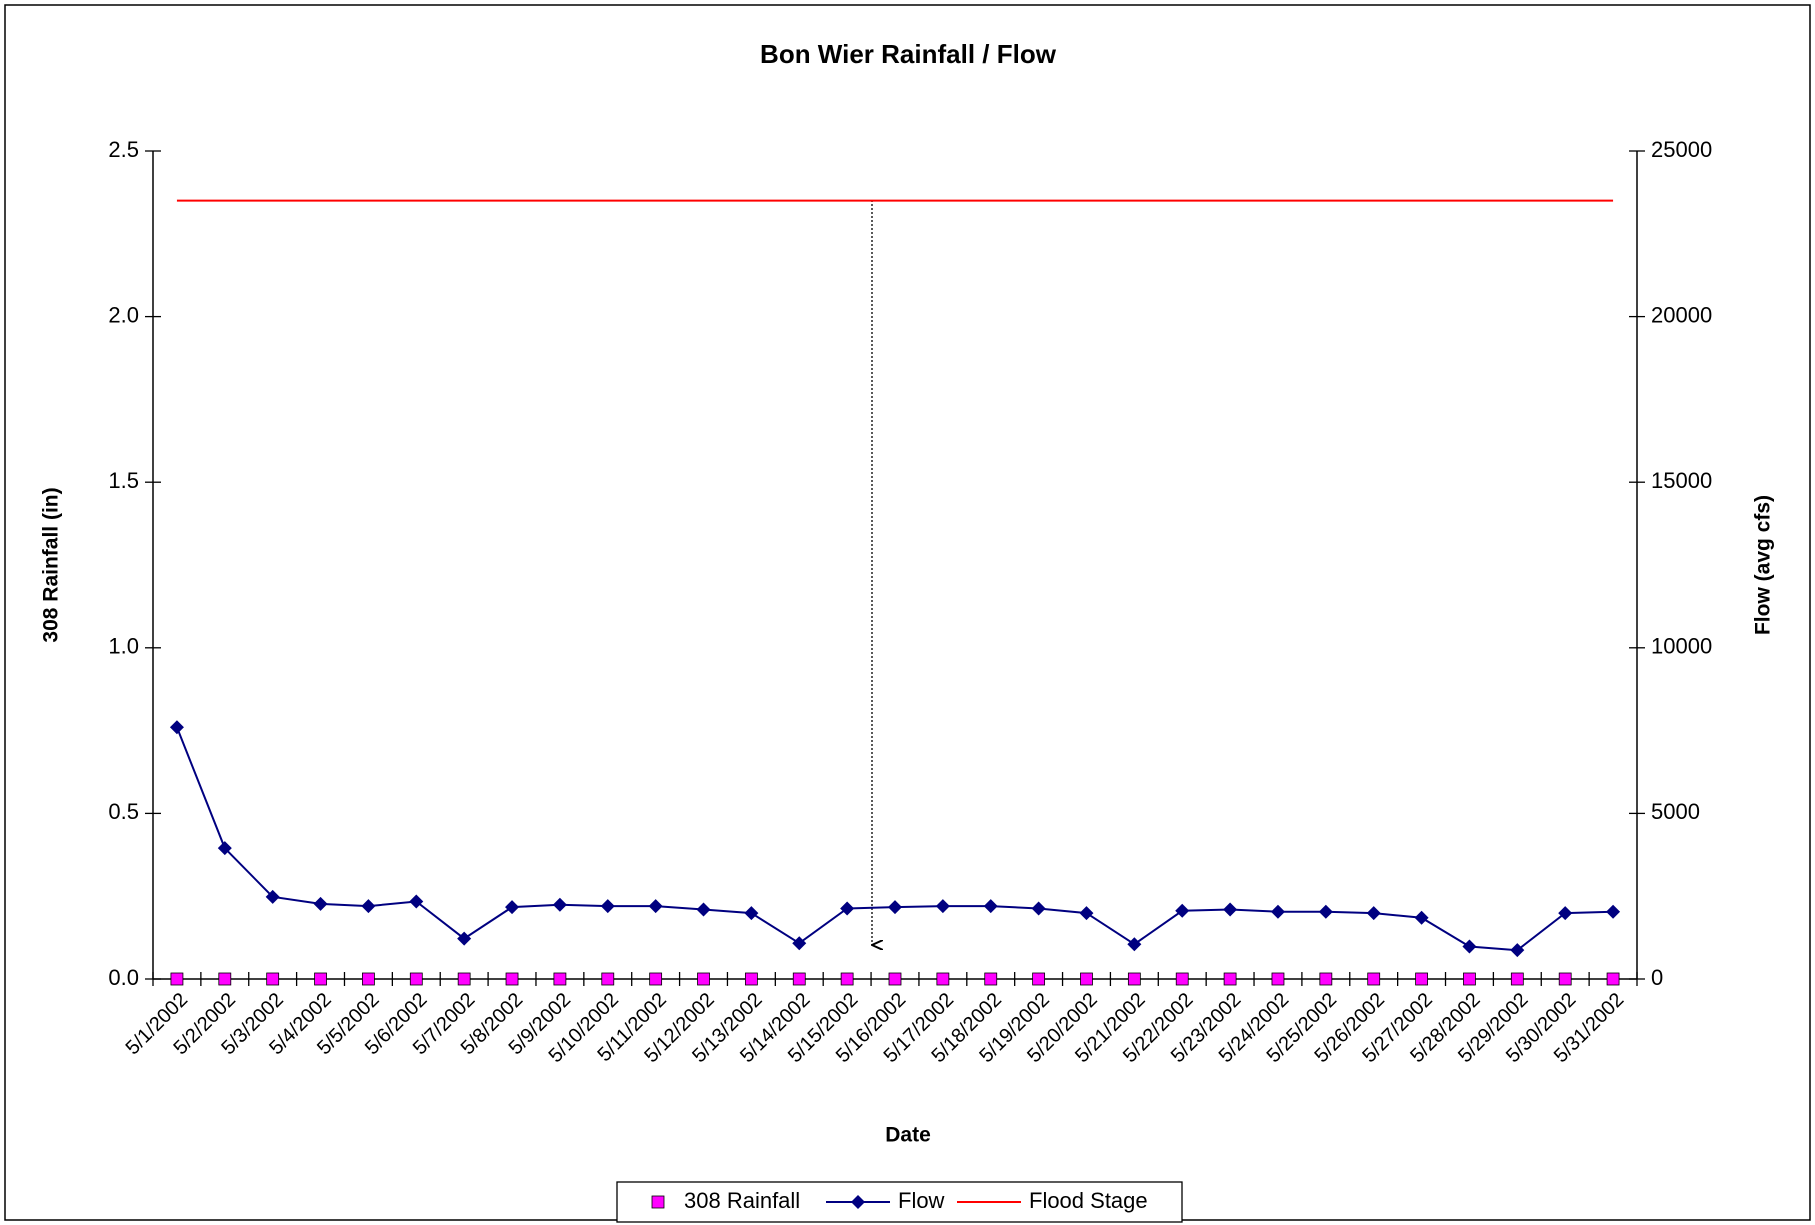 The height and width of the screenshot is (1225, 1815). I want to click on y-tick-label: 1.0, so click(123, 646).